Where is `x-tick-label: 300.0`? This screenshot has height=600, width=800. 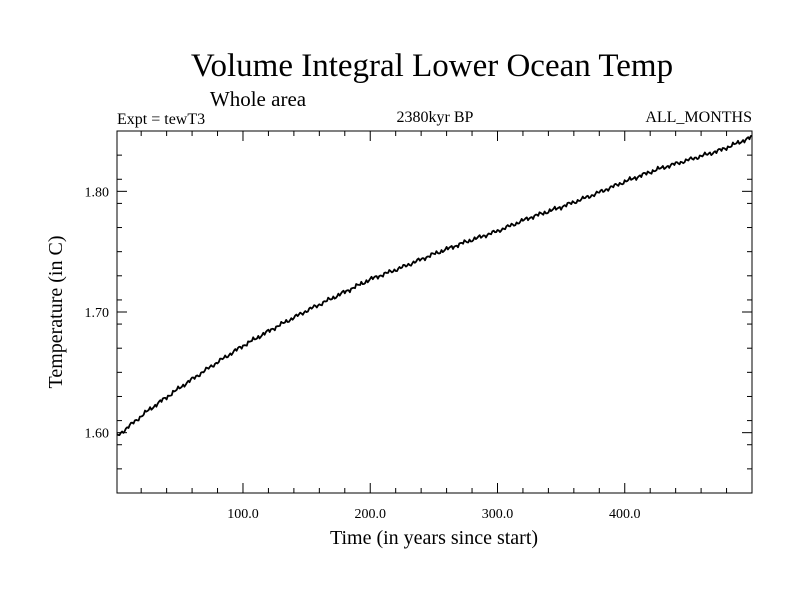 x-tick-label: 300.0 is located at coordinates (498, 514).